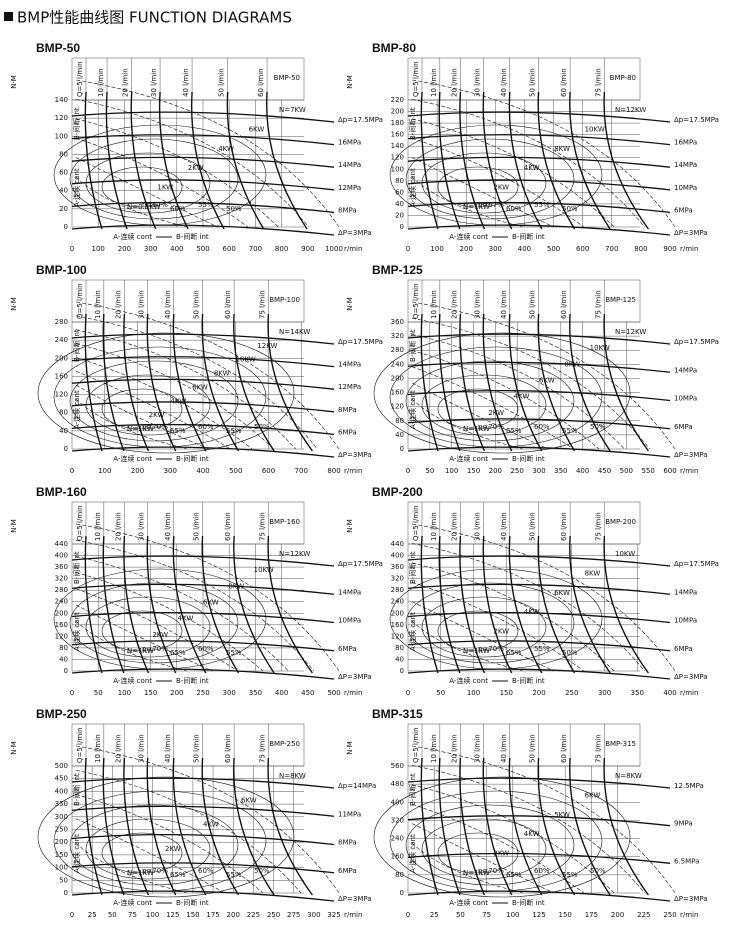  I want to click on legend-b: B-间断 int, so click(528, 902).